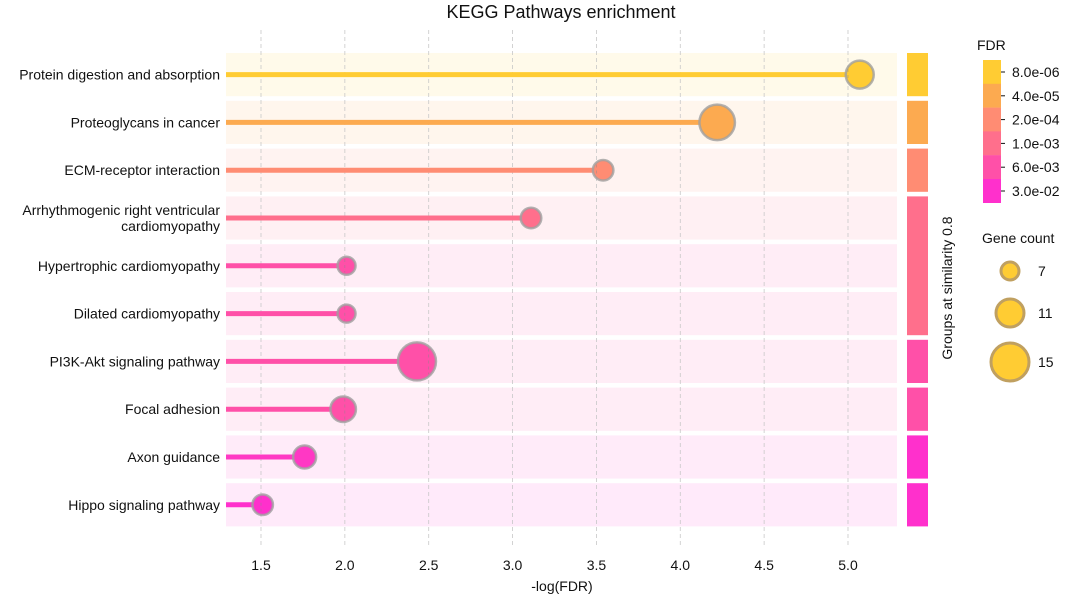 Image resolution: width=1080 pixels, height=605 pixels. What do you see at coordinates (562, 586) in the screenshot?
I see `x-axis-label: -log(FDR)` at bounding box center [562, 586].